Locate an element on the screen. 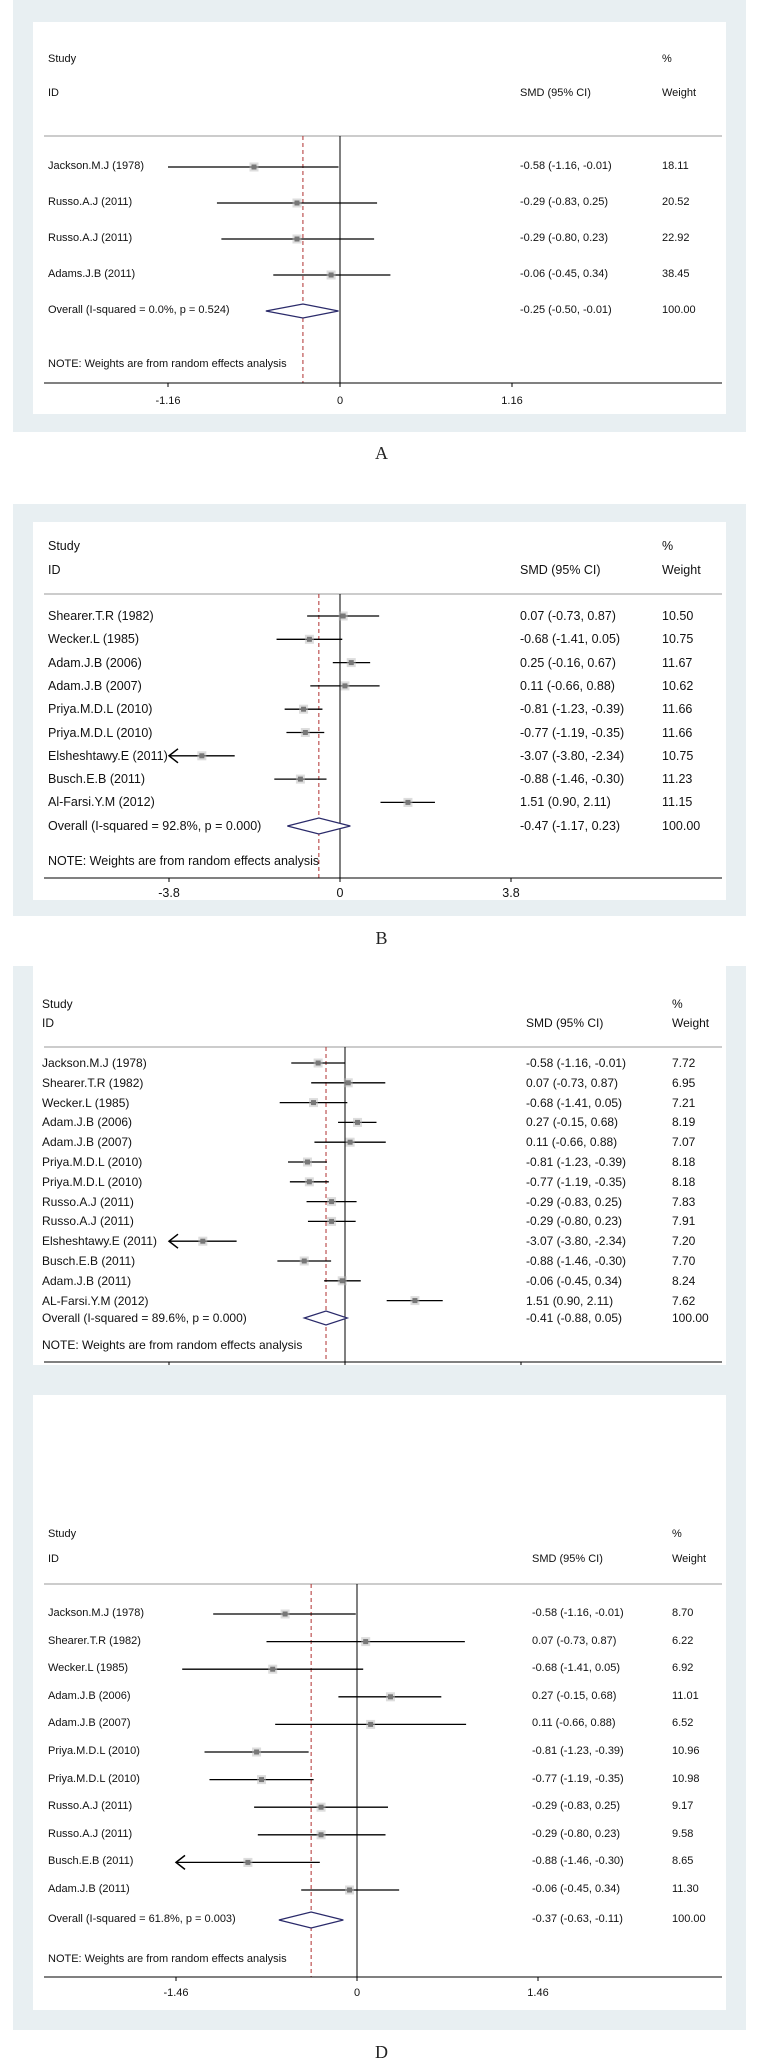 Image resolution: width=763 pixels, height=2064 pixels. weight-value: 8.65 is located at coordinates (683, 1861).